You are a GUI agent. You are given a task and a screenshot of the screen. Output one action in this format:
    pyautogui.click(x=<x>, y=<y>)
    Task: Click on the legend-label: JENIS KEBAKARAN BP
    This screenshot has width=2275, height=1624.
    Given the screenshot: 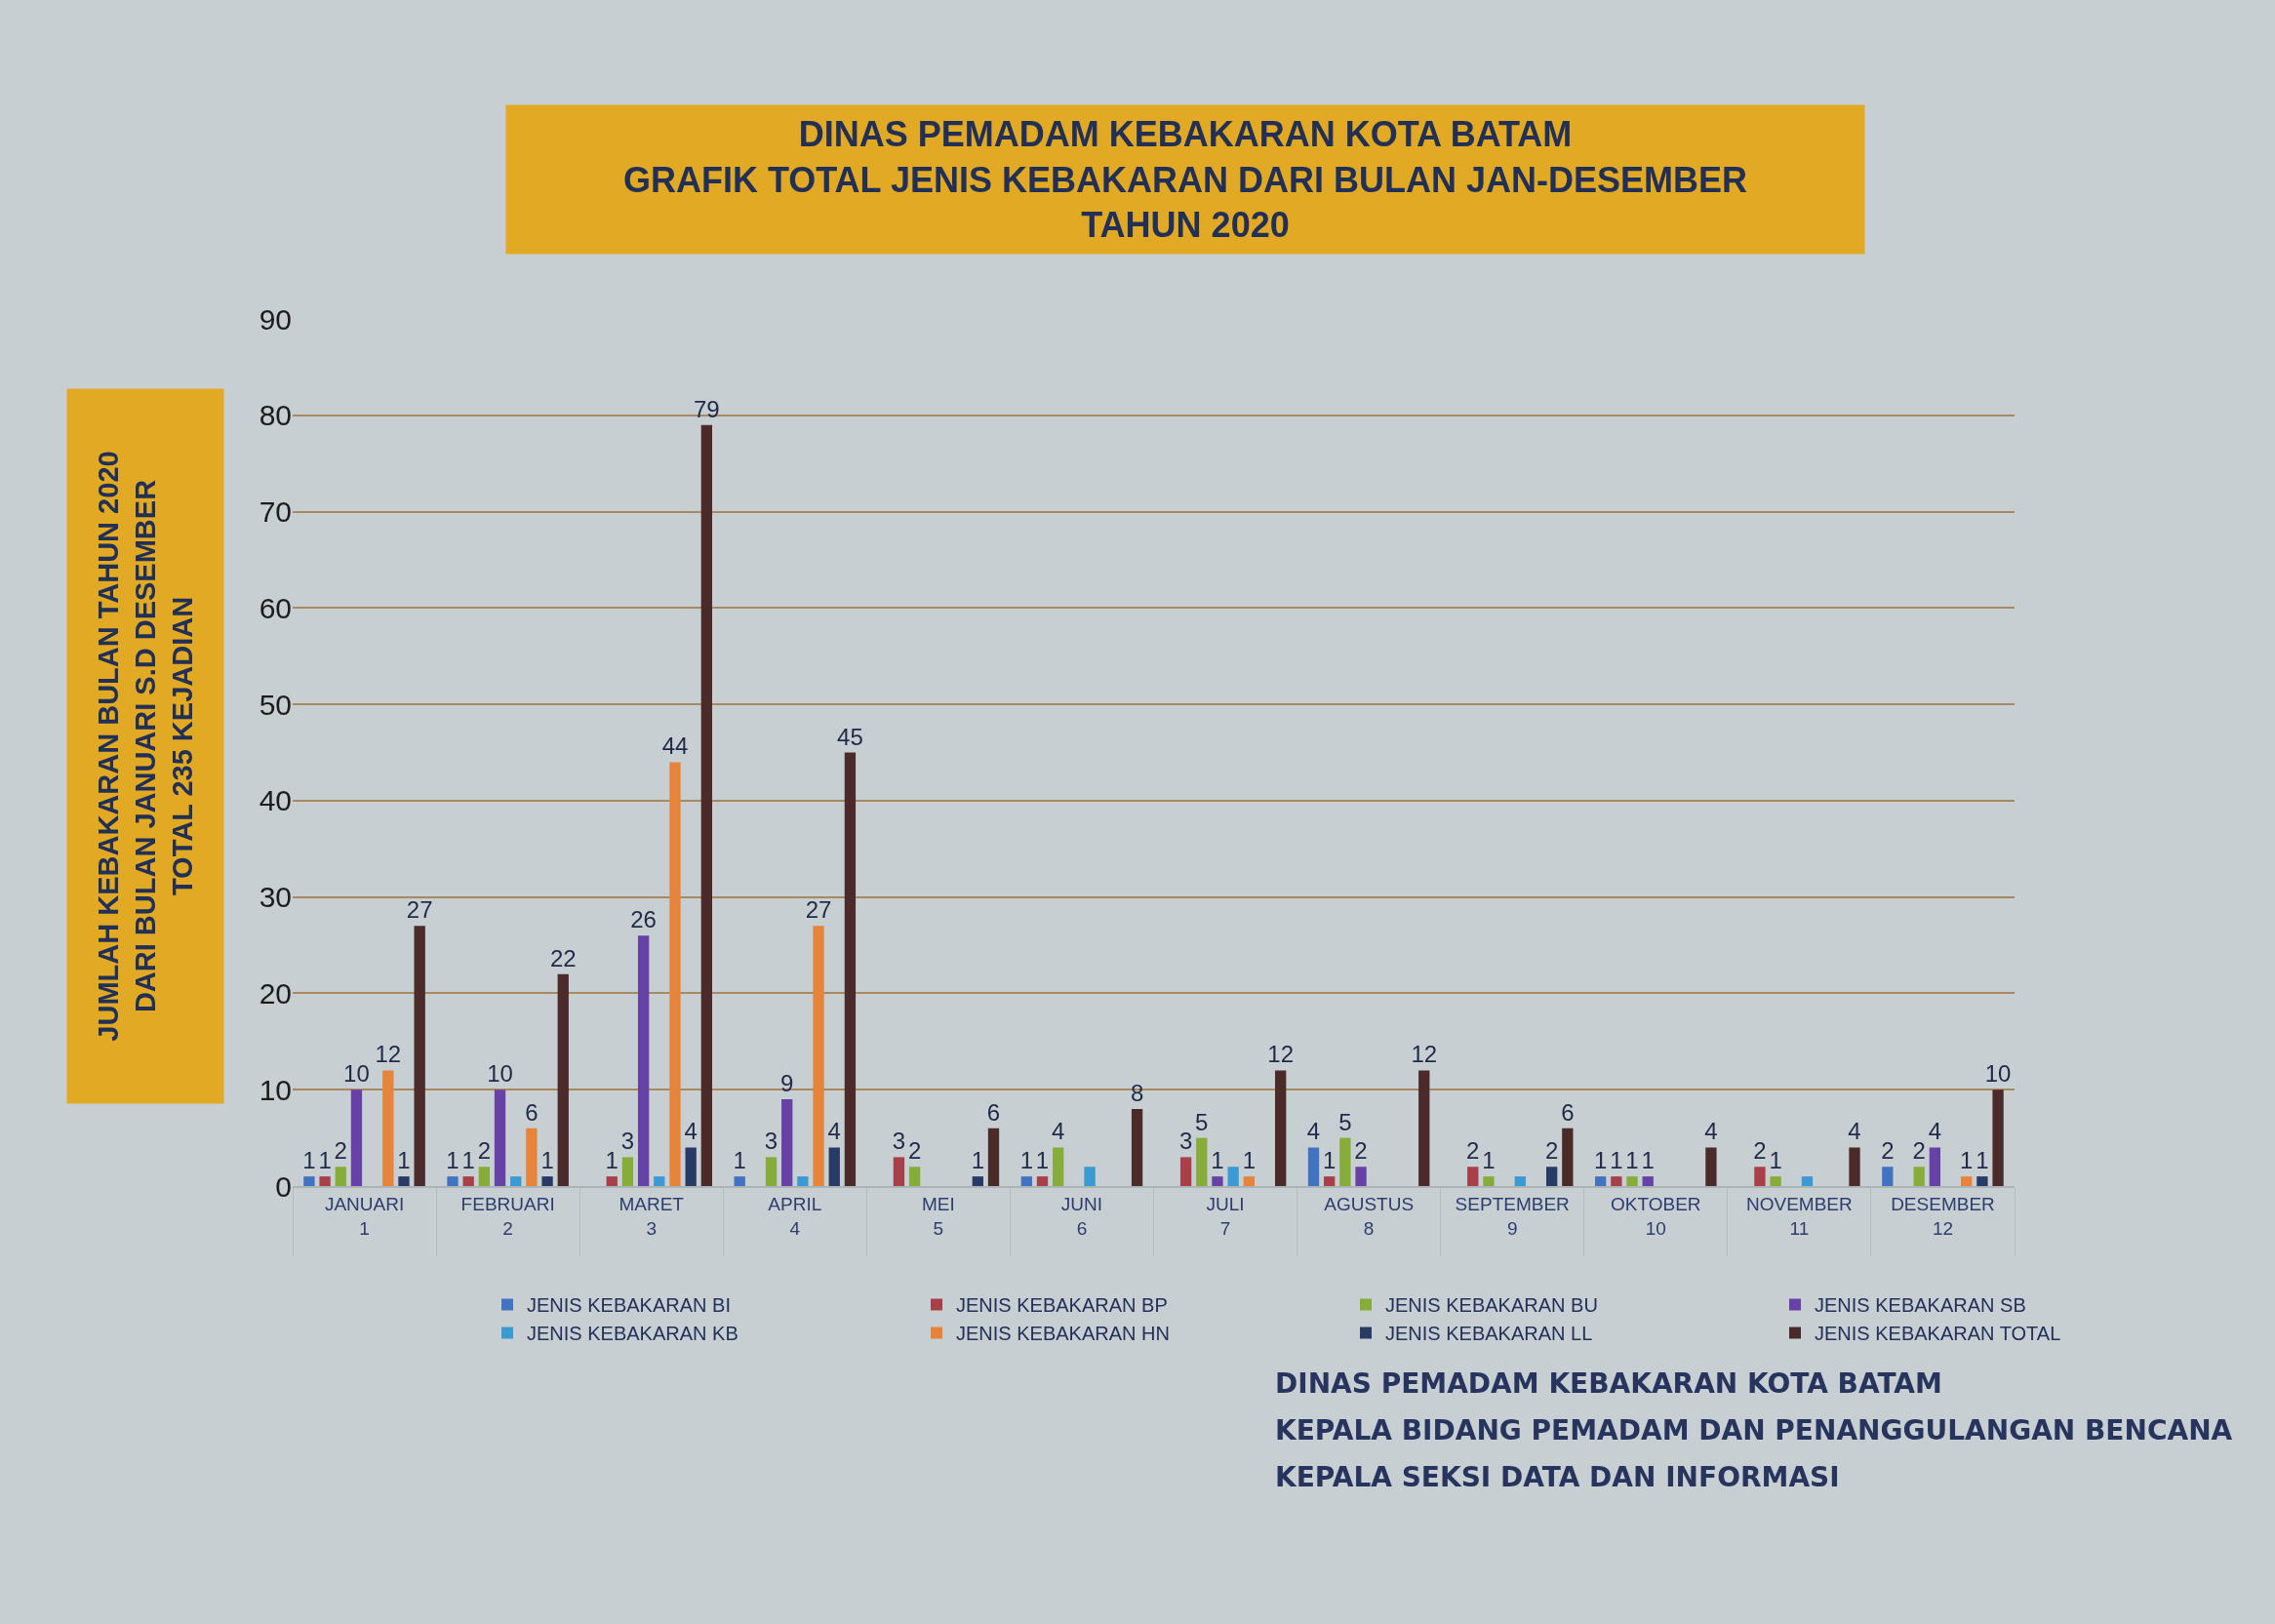 What is the action you would take?
    pyautogui.click(x=1062, y=1306)
    